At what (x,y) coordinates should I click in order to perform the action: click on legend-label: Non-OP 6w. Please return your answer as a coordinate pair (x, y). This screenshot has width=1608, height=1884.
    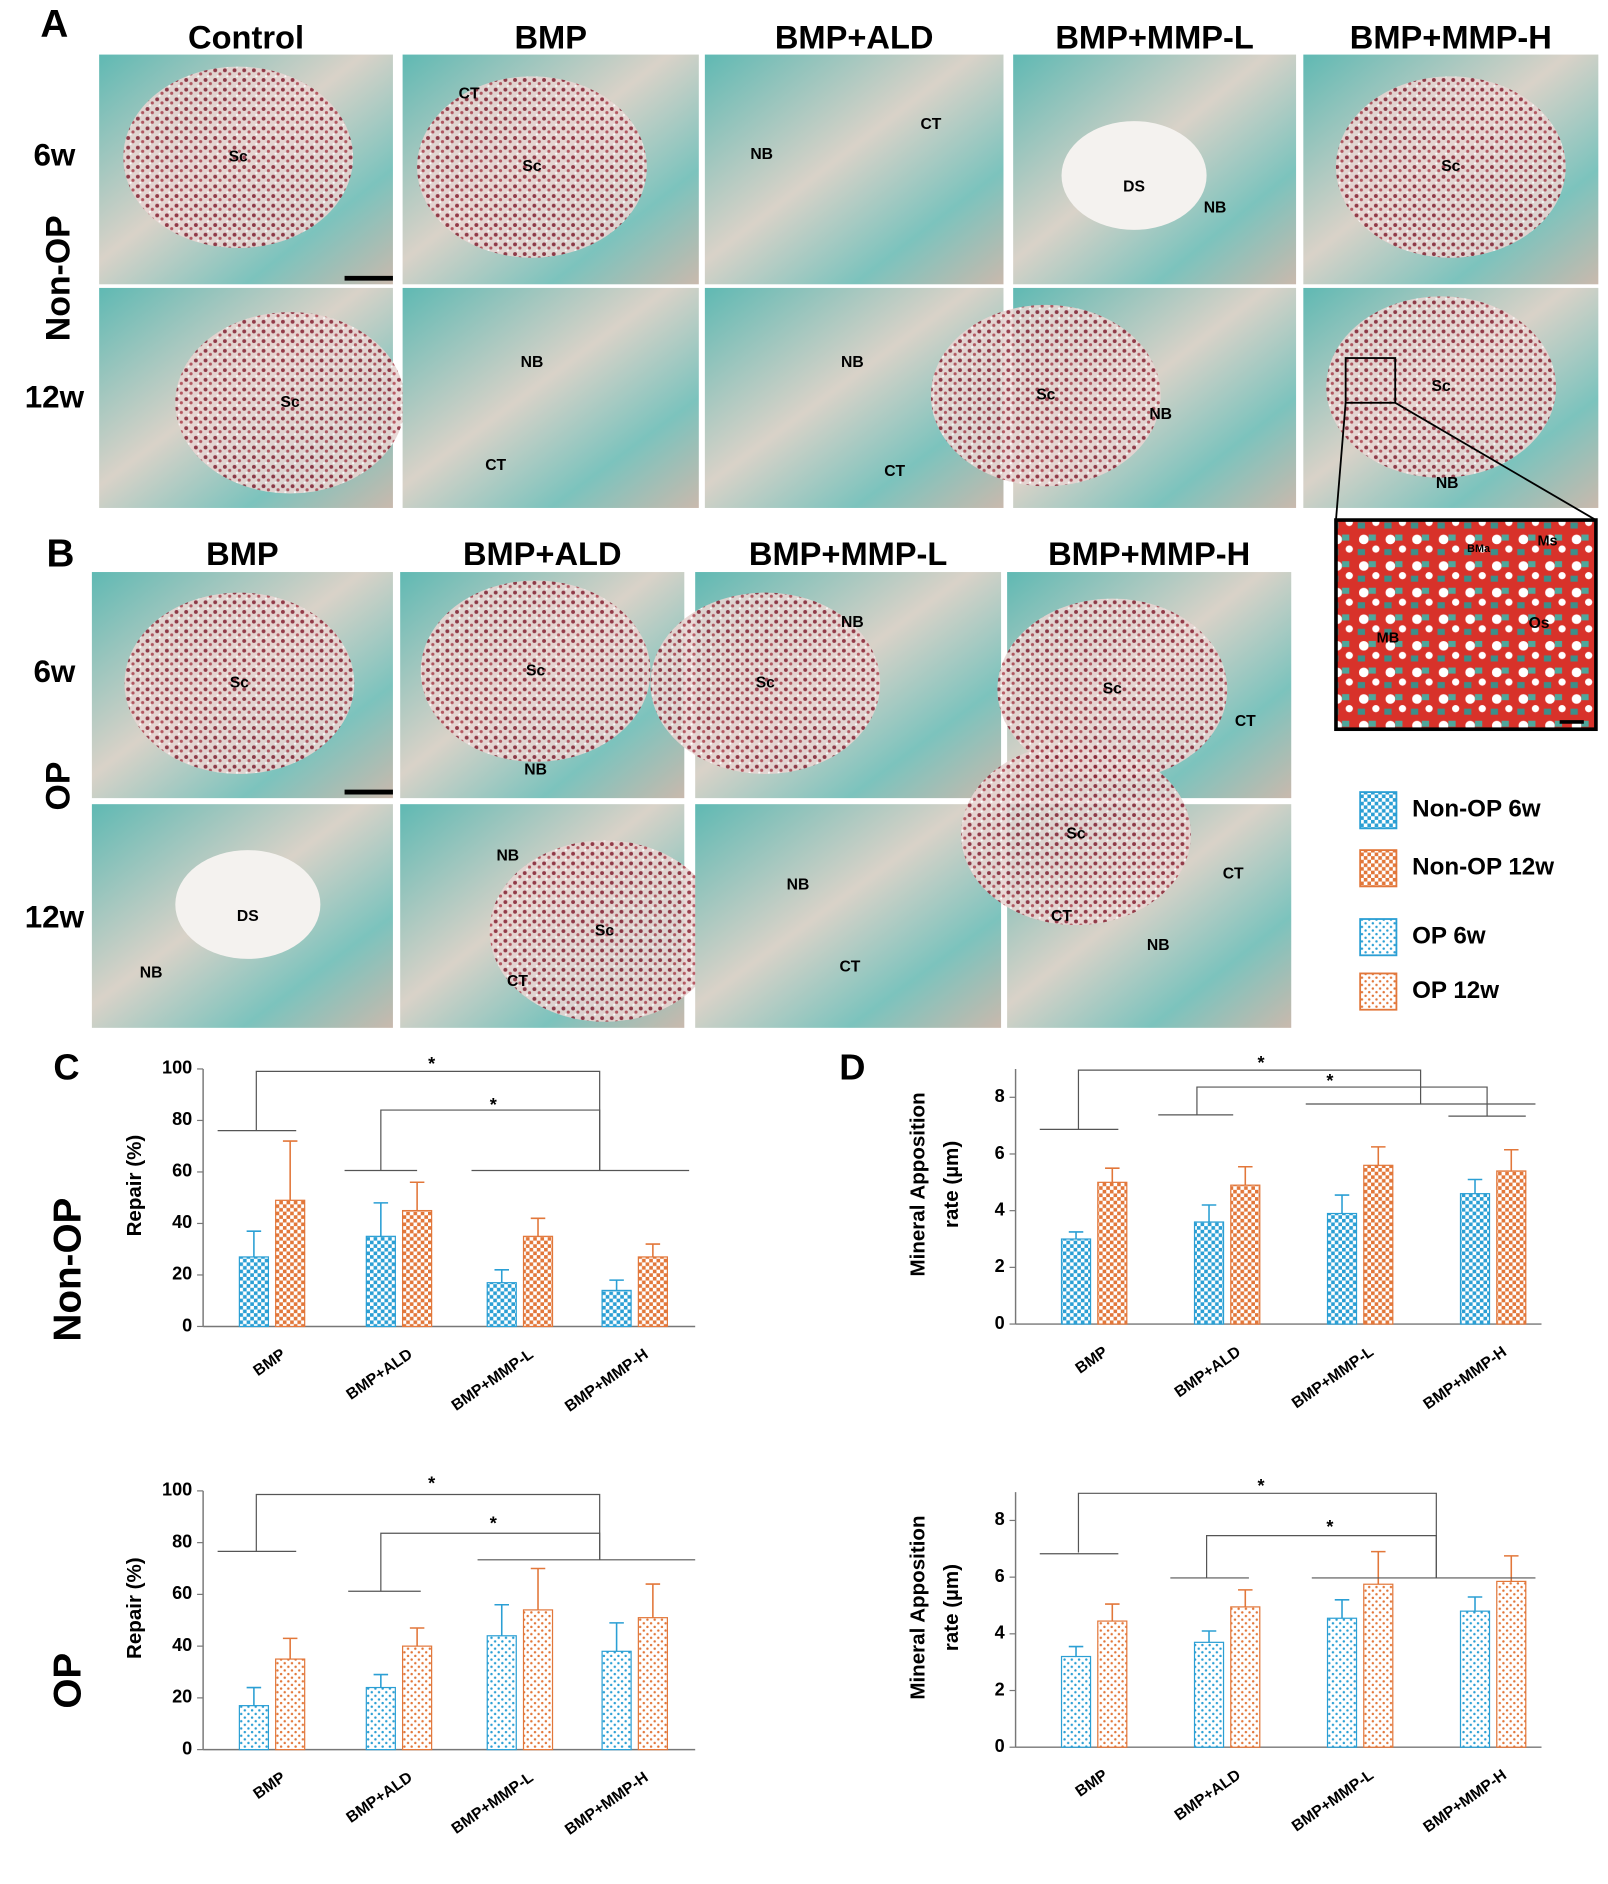
    Looking at the image, I should click on (1476, 809).